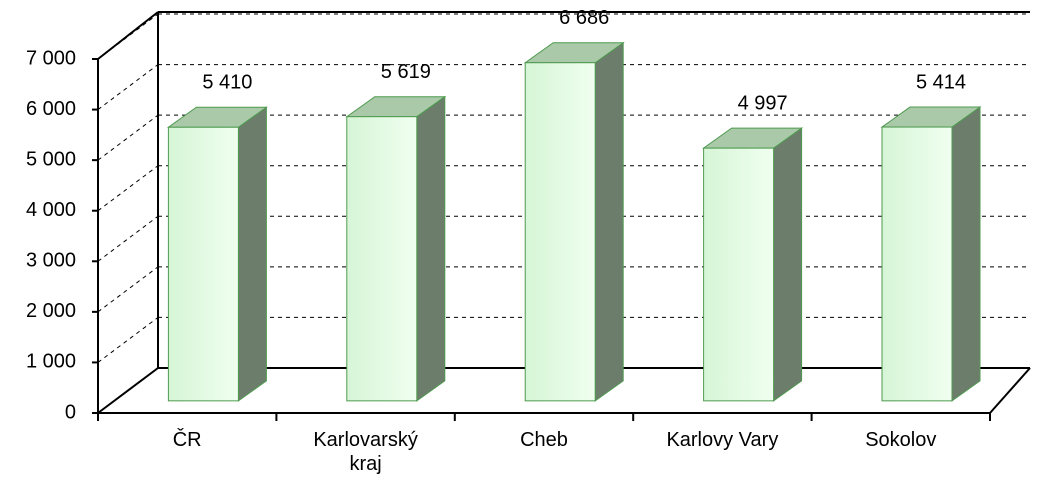  Describe the element at coordinates (941, 82) in the screenshot. I see `value-label: 5 414` at that location.